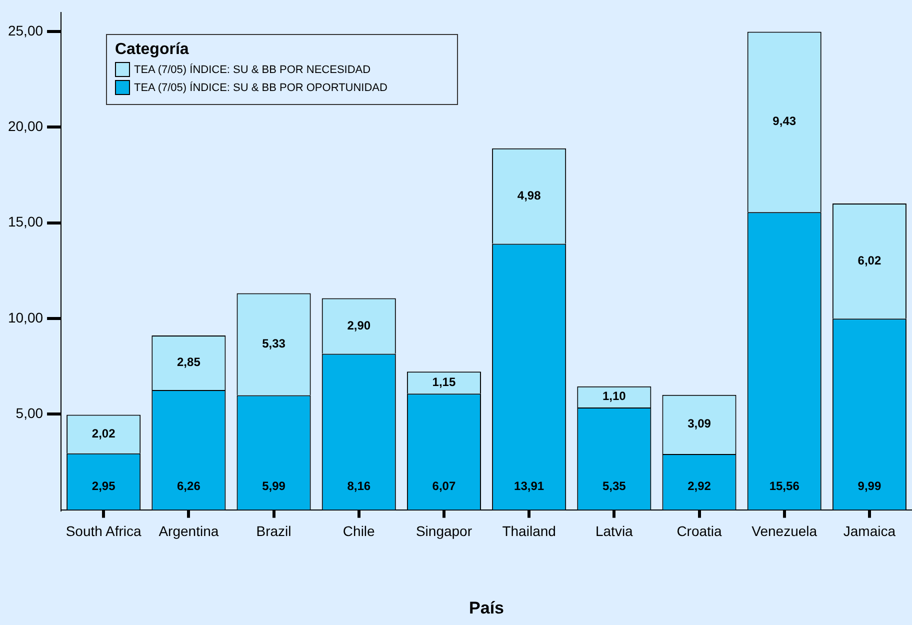 The image size is (912, 625). I want to click on data-label: 9,99, so click(870, 486).